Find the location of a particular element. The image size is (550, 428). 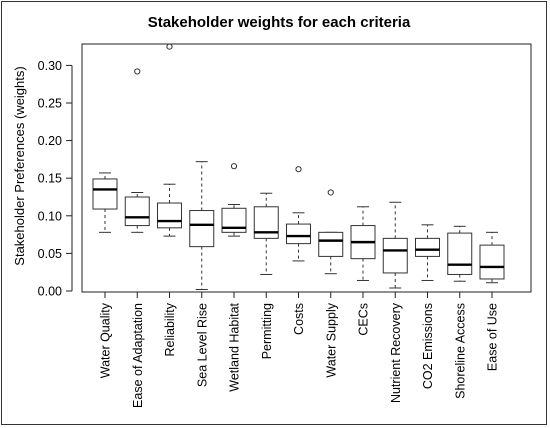

box-cecs is located at coordinates (363, 243).